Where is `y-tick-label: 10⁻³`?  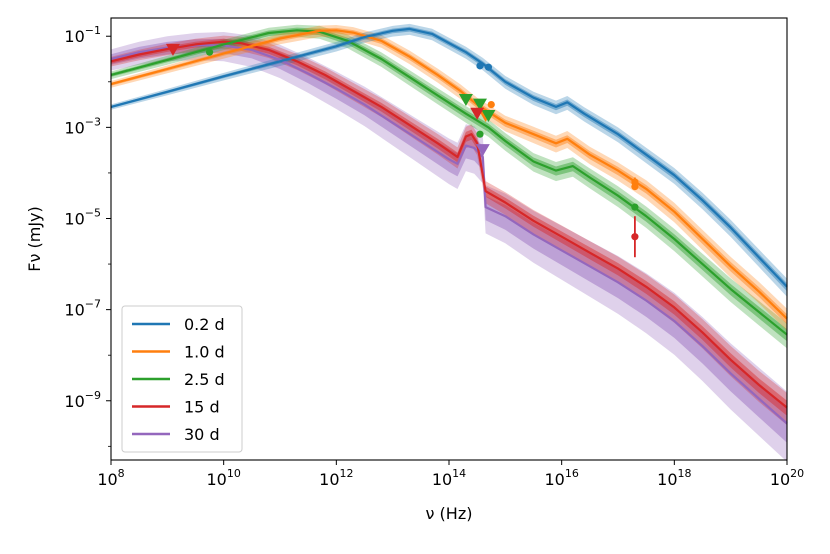 y-tick-label: 10⁻³ is located at coordinates (82, 126).